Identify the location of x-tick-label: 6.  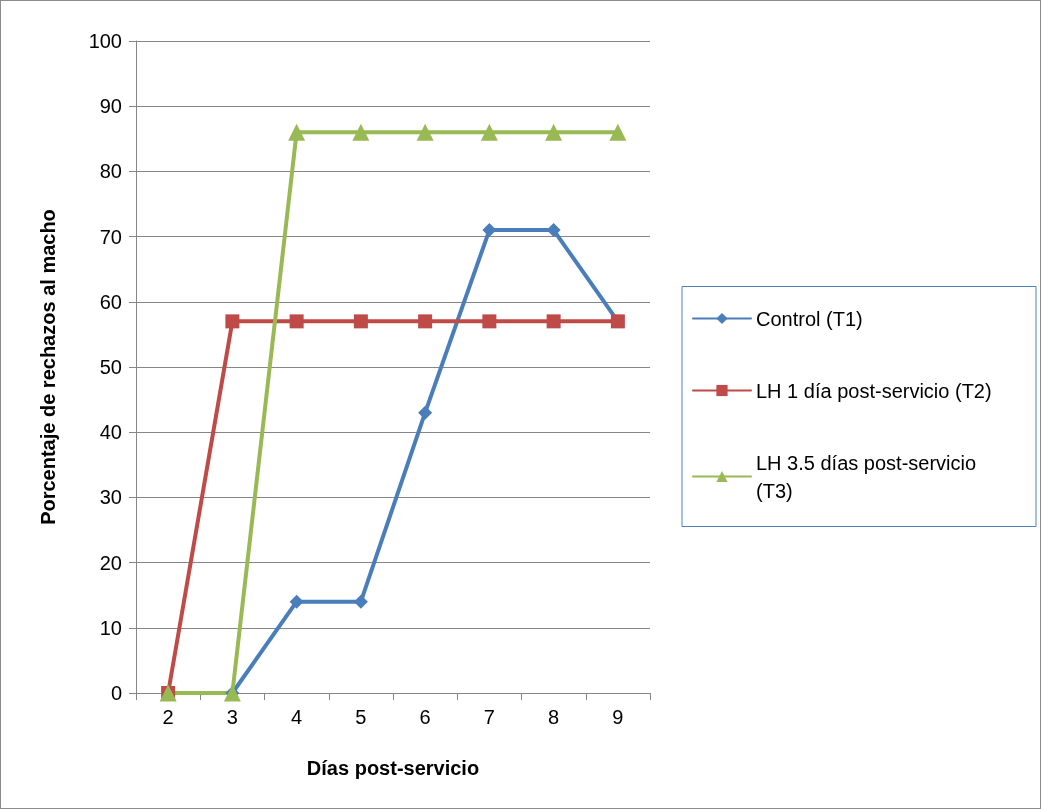
(425, 717).